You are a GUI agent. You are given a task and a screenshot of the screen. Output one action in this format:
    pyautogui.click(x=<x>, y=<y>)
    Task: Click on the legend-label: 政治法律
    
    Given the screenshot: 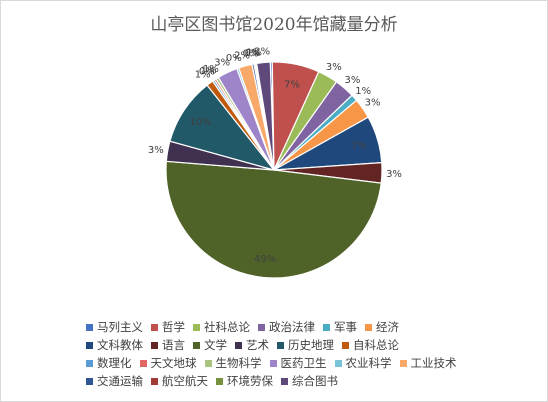 What is the action you would take?
    pyautogui.click(x=292, y=327)
    